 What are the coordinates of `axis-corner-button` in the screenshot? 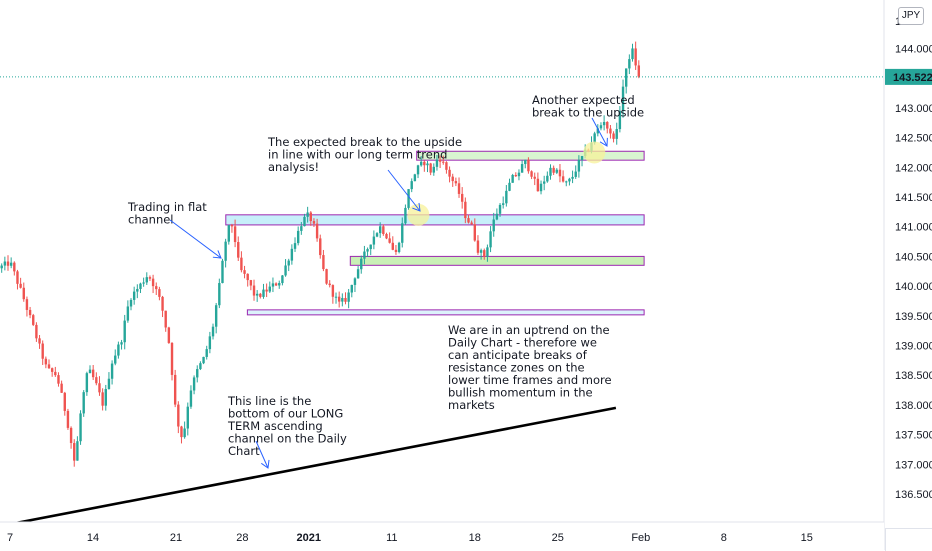 It's located at (908, 539).